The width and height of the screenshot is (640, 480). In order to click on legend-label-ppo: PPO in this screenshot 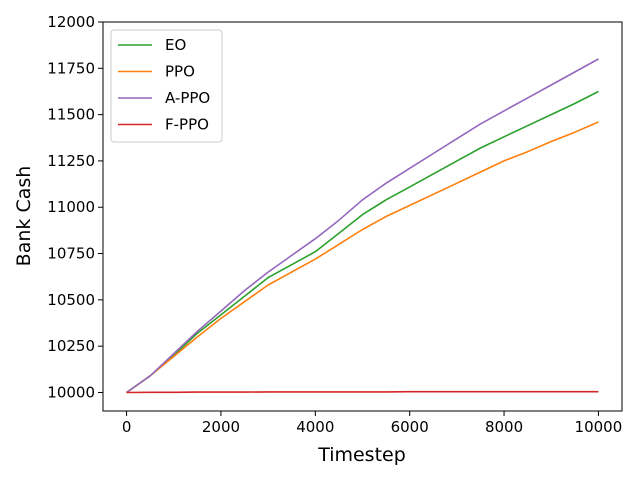, I will do `click(180, 72)`.